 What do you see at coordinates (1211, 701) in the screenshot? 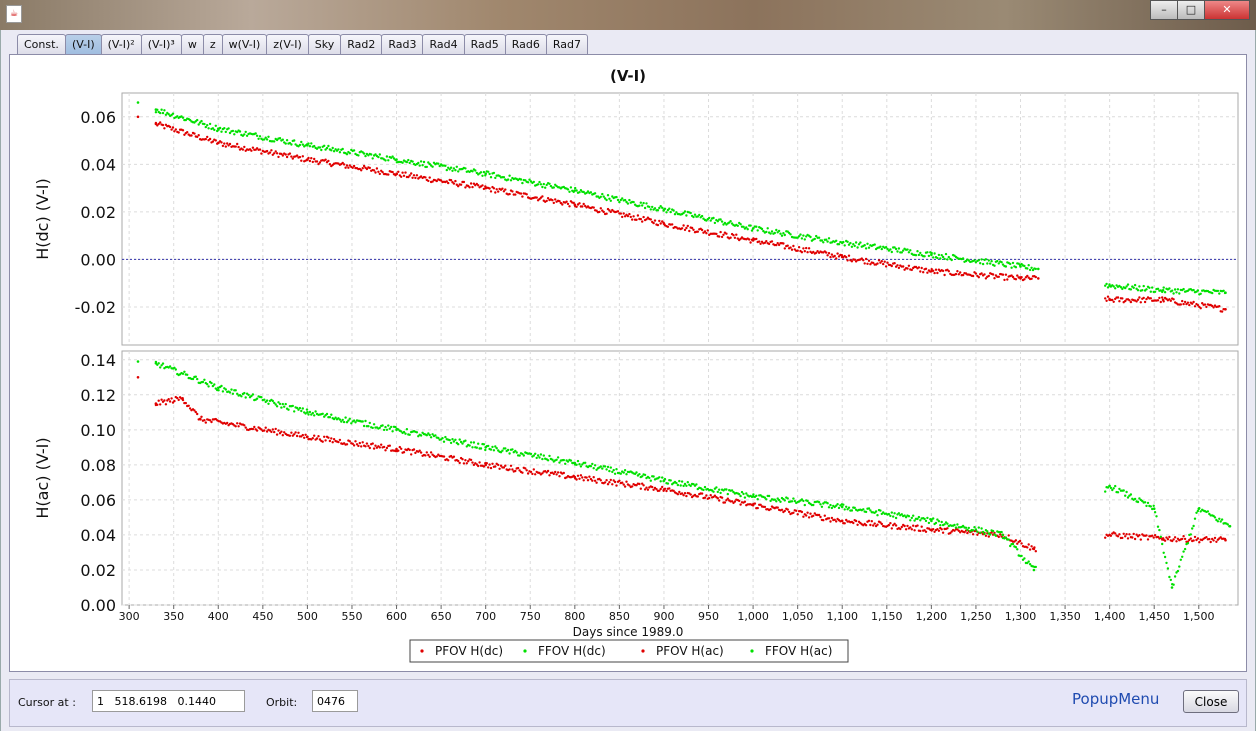
I see `close-button: Close` at bounding box center [1211, 701].